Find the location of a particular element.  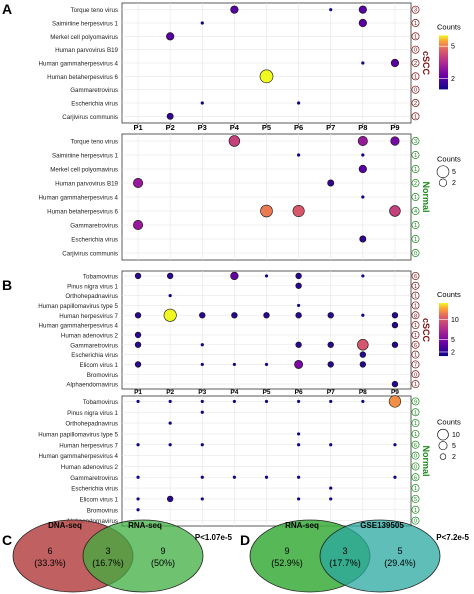

row-label: Carjivirus communis is located at coordinates (90, 254).